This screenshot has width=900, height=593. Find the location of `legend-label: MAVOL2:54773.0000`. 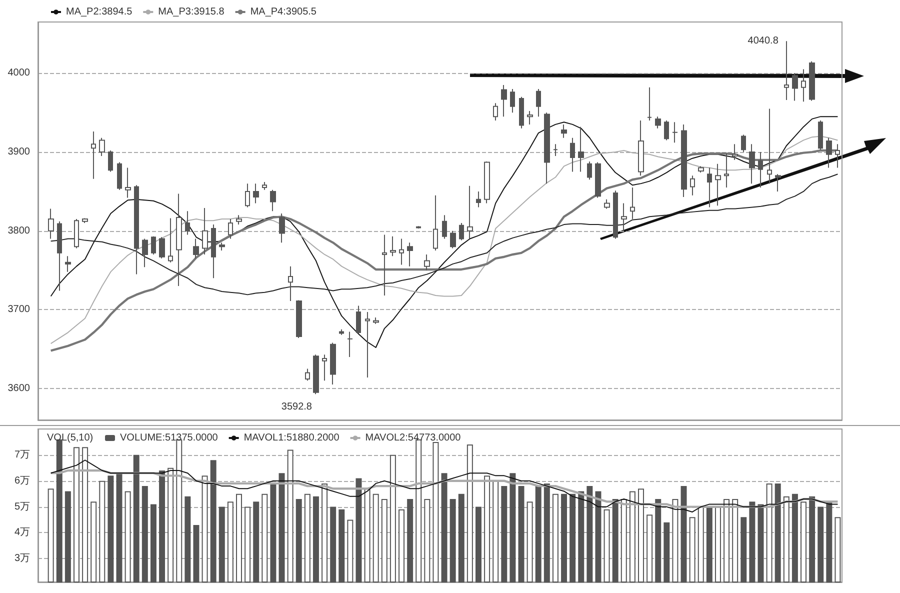

legend-label: MAVOL2:54773.0000 is located at coordinates (413, 438).